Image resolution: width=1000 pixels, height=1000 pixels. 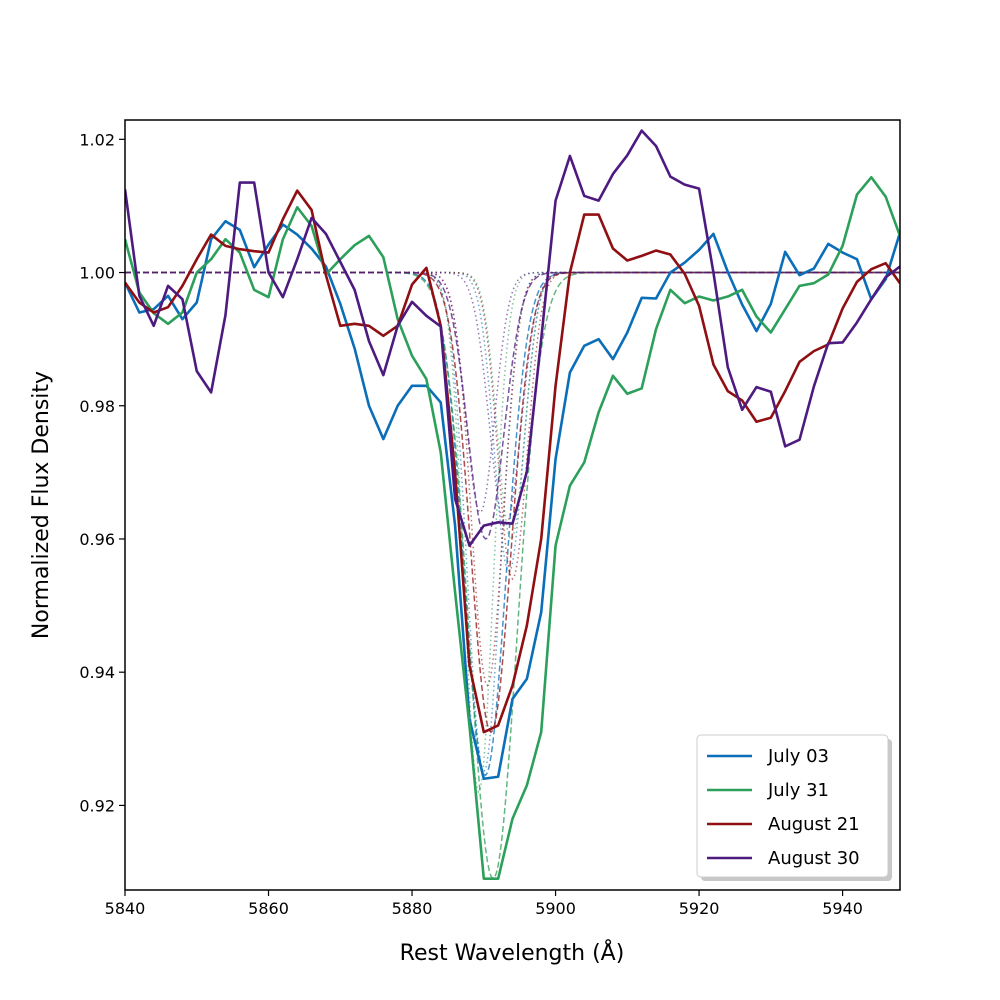 I want to click on y-tick-label: 1.02, so click(x=97, y=139).